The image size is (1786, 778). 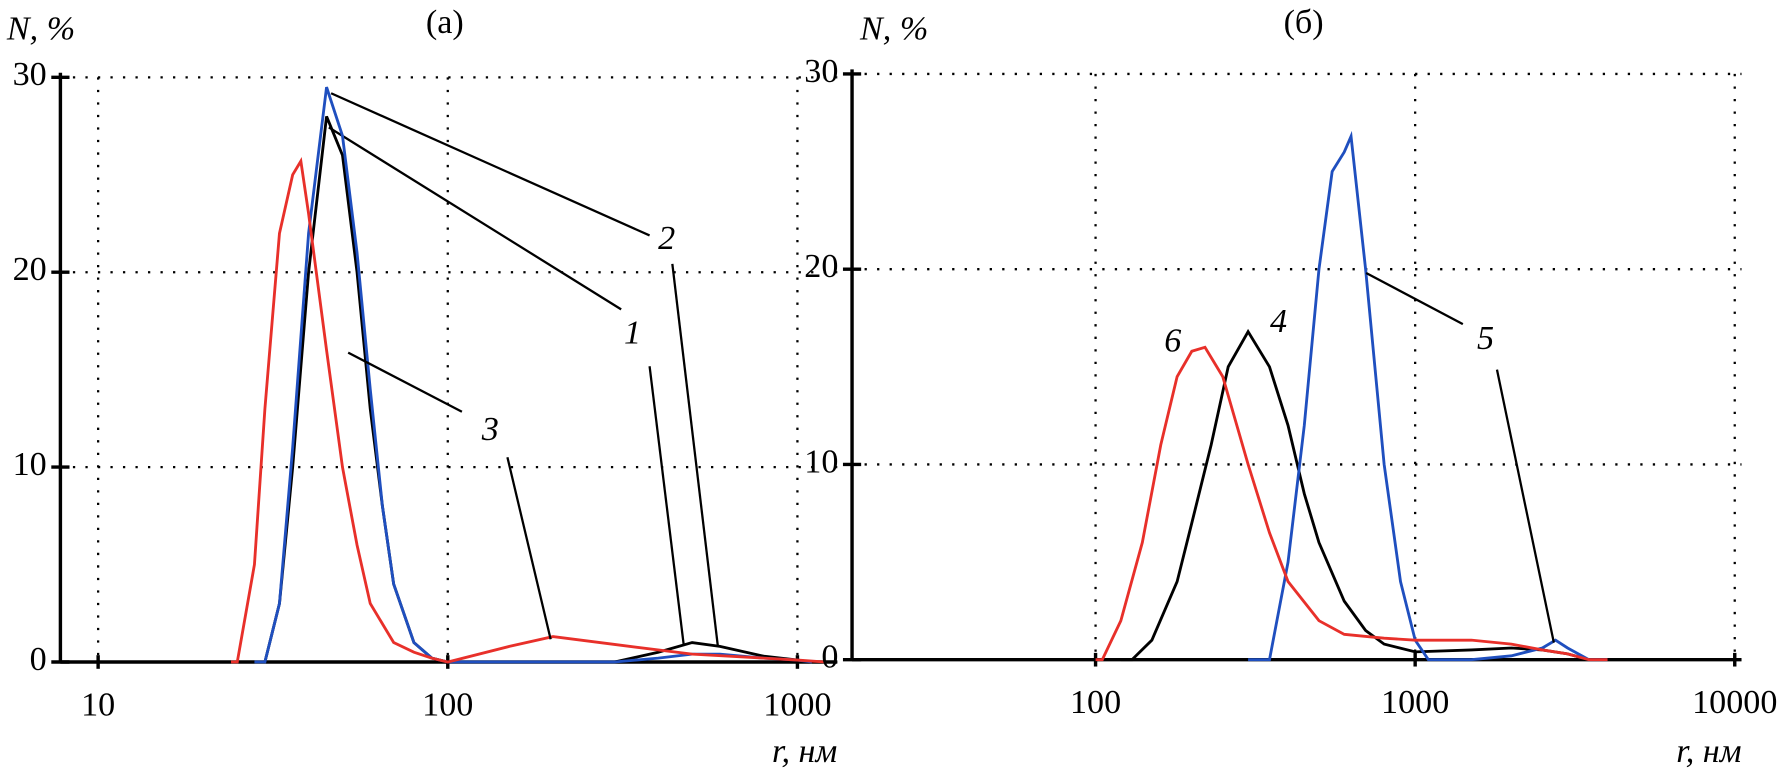 What do you see at coordinates (445, 22) in the screenshot?
I see `chart-title: (а)` at bounding box center [445, 22].